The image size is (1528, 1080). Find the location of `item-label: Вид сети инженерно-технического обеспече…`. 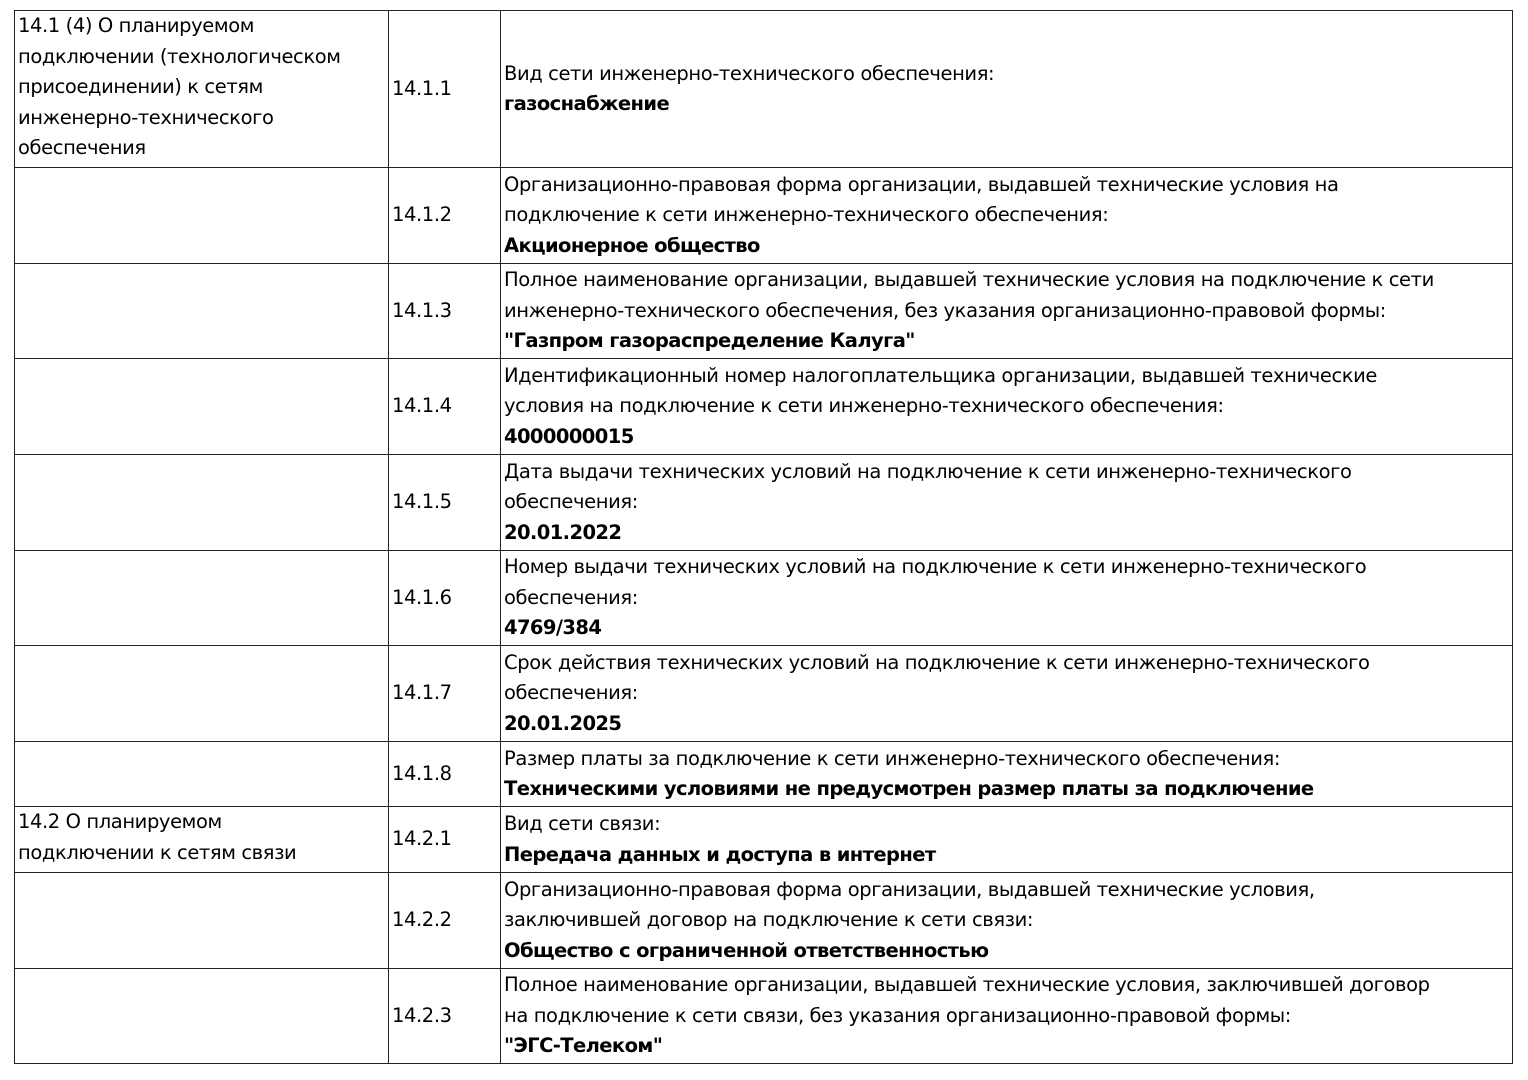

item-label: Вид сети инженерно-технического обеспече… is located at coordinates (749, 73).